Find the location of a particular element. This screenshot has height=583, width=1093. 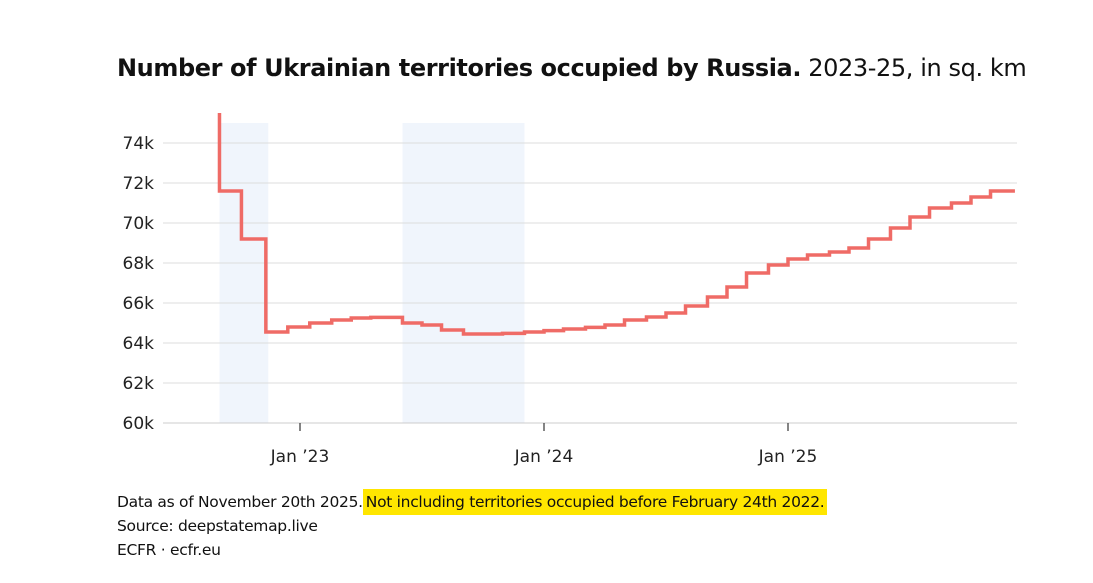

x-tick-label: Jan ’24 is located at coordinates (544, 457).